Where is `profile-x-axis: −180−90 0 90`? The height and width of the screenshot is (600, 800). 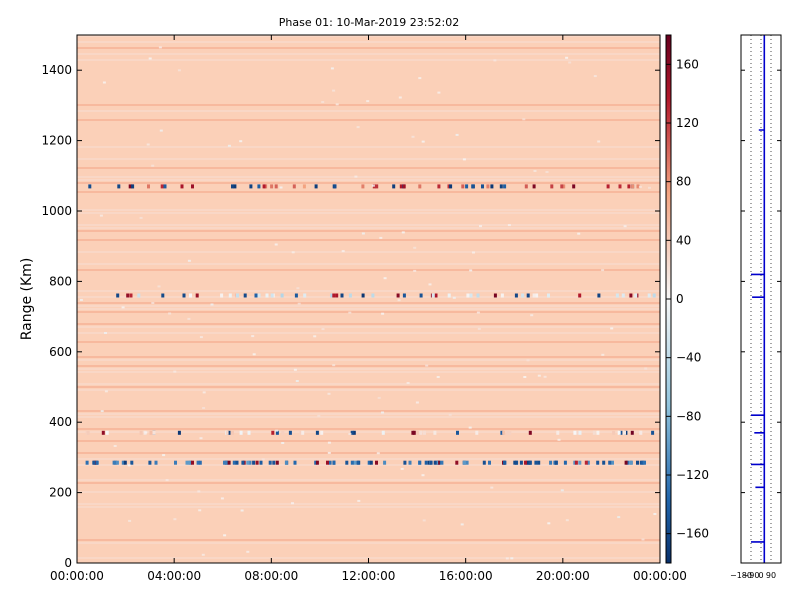
profile-x-axis: −180−90 0 90 is located at coordinates (753, 575).